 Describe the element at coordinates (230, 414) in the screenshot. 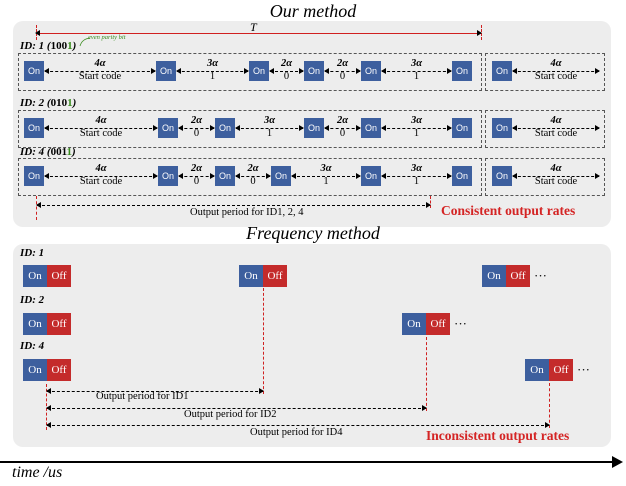

I see `freq-id2-period-text: Output period for ID2` at that location.